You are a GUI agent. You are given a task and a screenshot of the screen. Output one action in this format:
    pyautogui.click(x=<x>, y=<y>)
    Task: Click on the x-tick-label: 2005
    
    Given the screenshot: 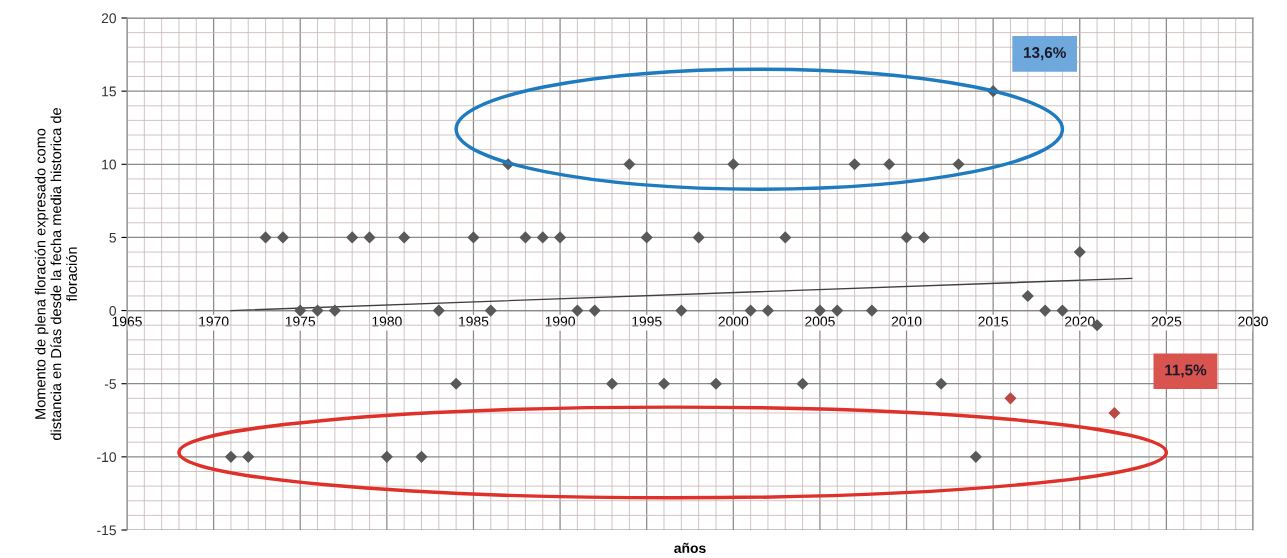 What is the action you would take?
    pyautogui.click(x=820, y=321)
    